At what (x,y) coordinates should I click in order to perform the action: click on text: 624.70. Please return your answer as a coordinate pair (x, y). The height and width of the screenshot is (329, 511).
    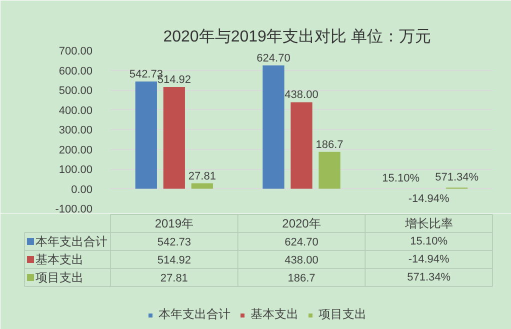
    Looking at the image, I should click on (273, 58).